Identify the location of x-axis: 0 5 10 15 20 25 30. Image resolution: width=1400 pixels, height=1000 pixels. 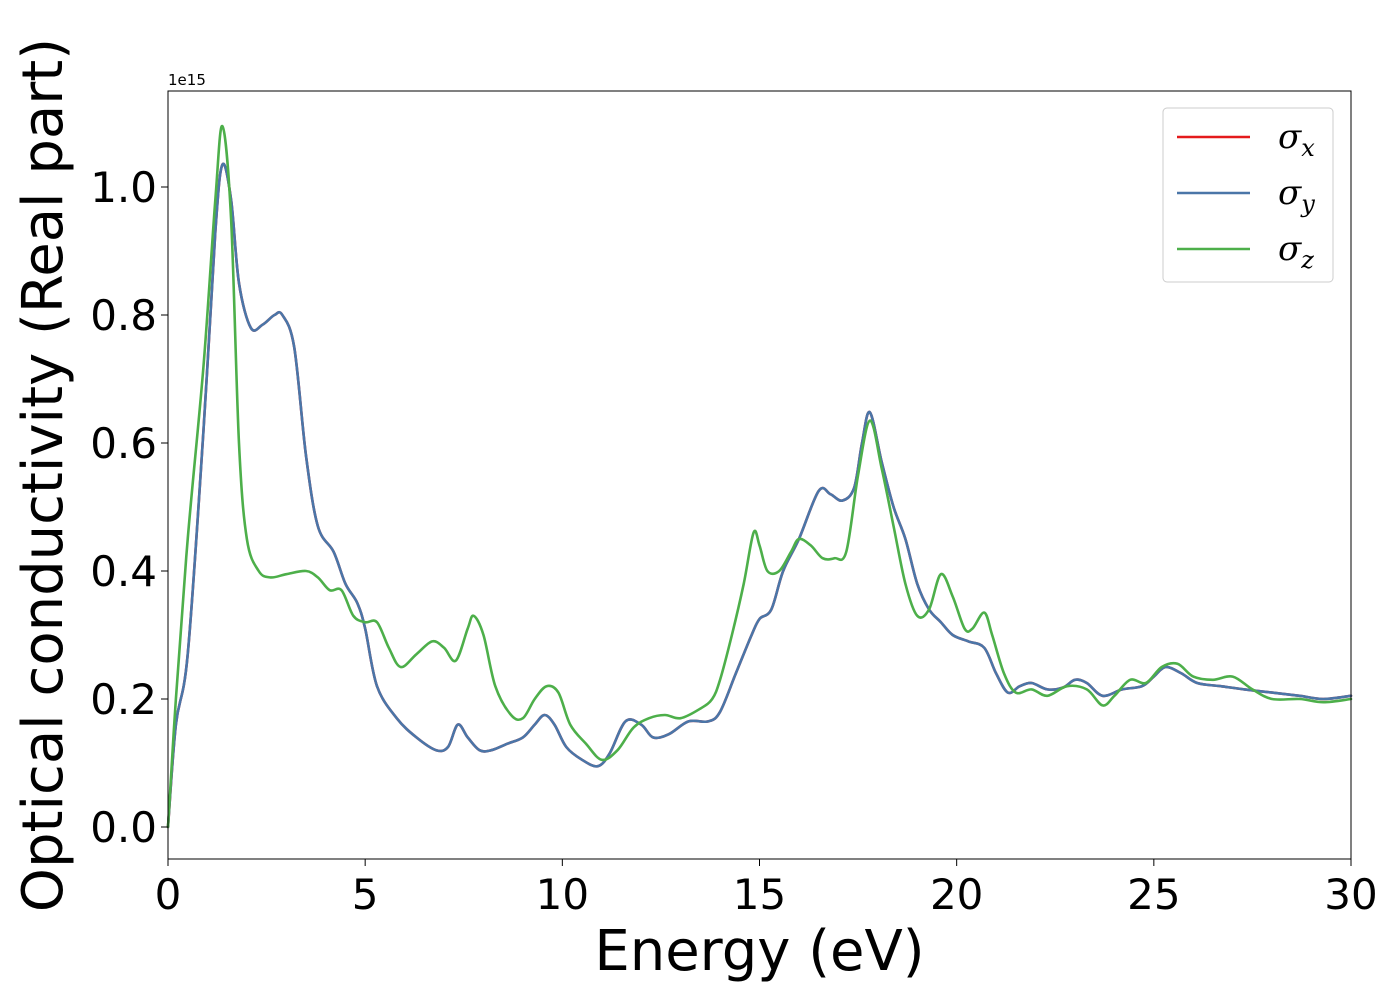
(766, 889).